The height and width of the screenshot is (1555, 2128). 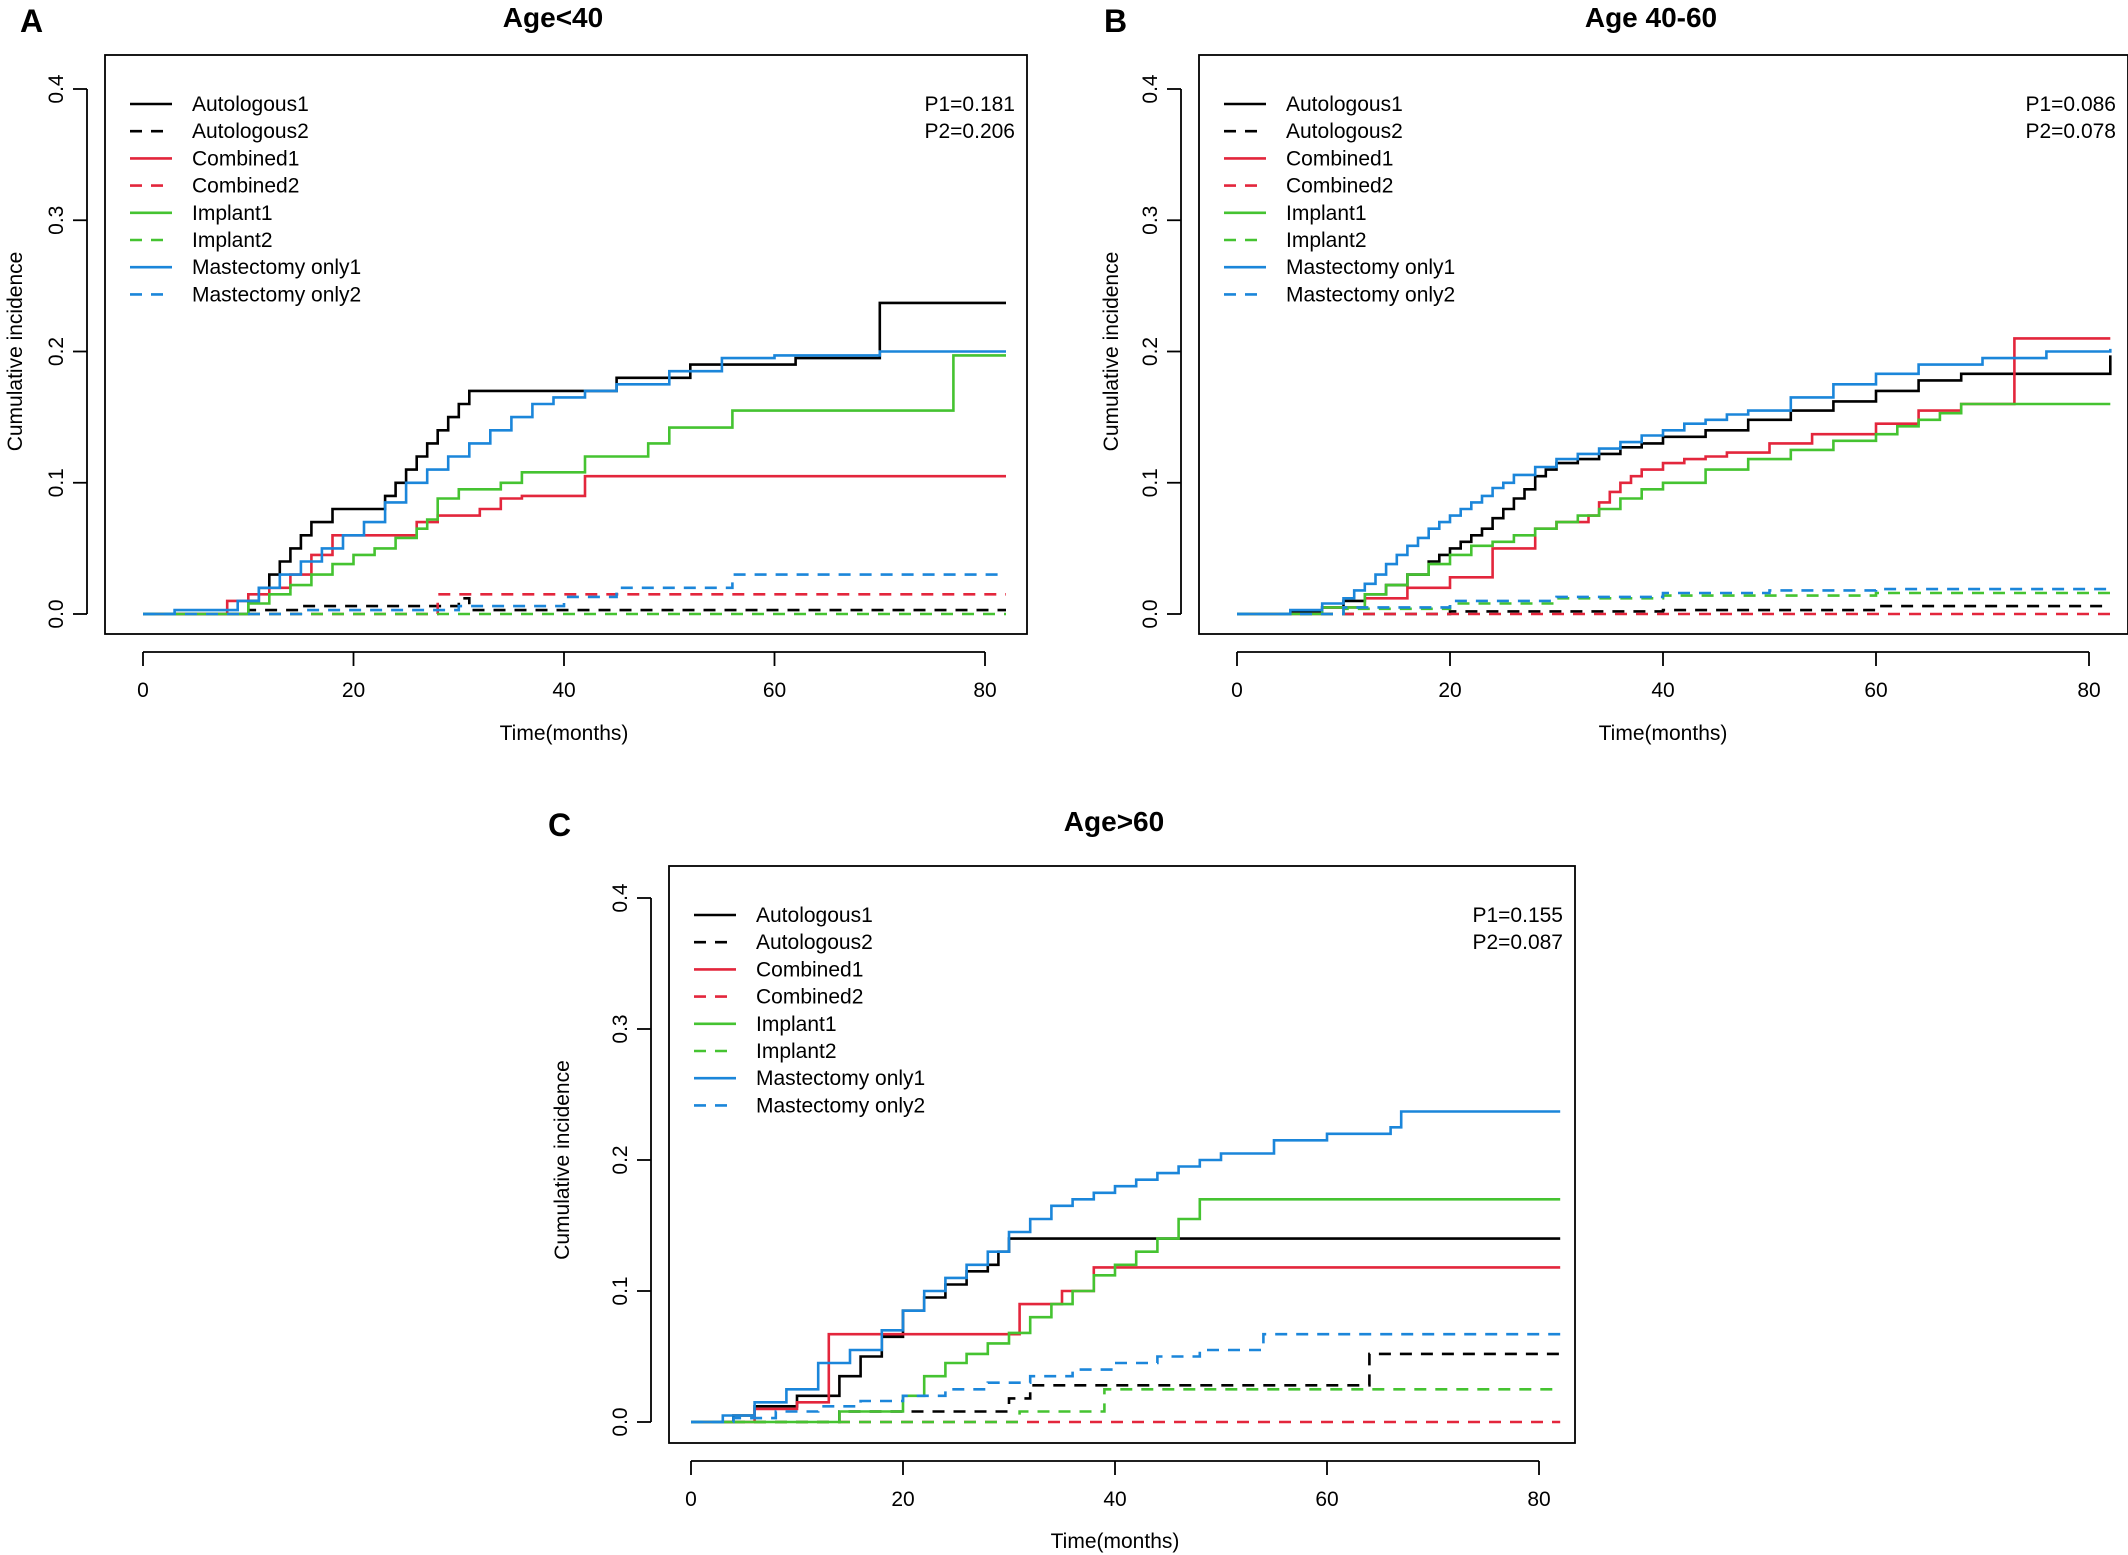 What do you see at coordinates (559, 825) in the screenshot?
I see `panel-label: C` at bounding box center [559, 825].